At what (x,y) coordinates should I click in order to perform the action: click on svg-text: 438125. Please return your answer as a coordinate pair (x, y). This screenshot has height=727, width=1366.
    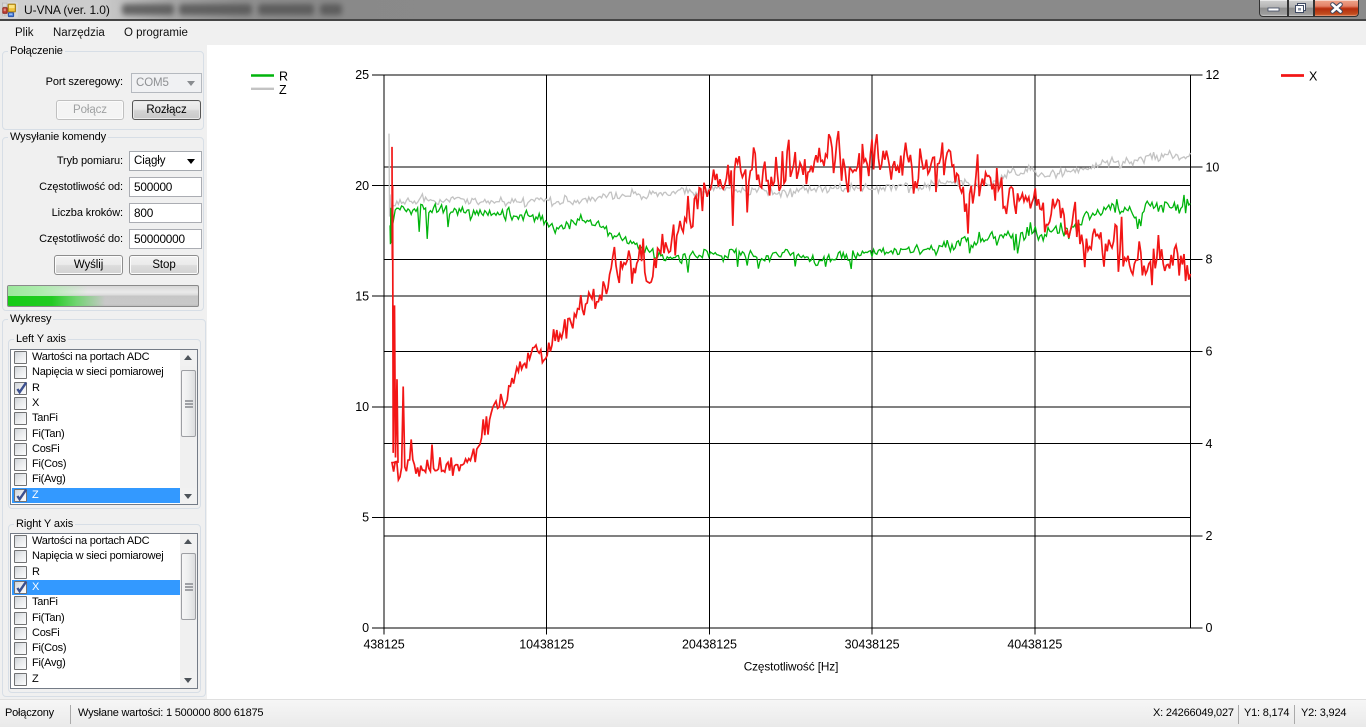
    Looking at the image, I should click on (383, 645).